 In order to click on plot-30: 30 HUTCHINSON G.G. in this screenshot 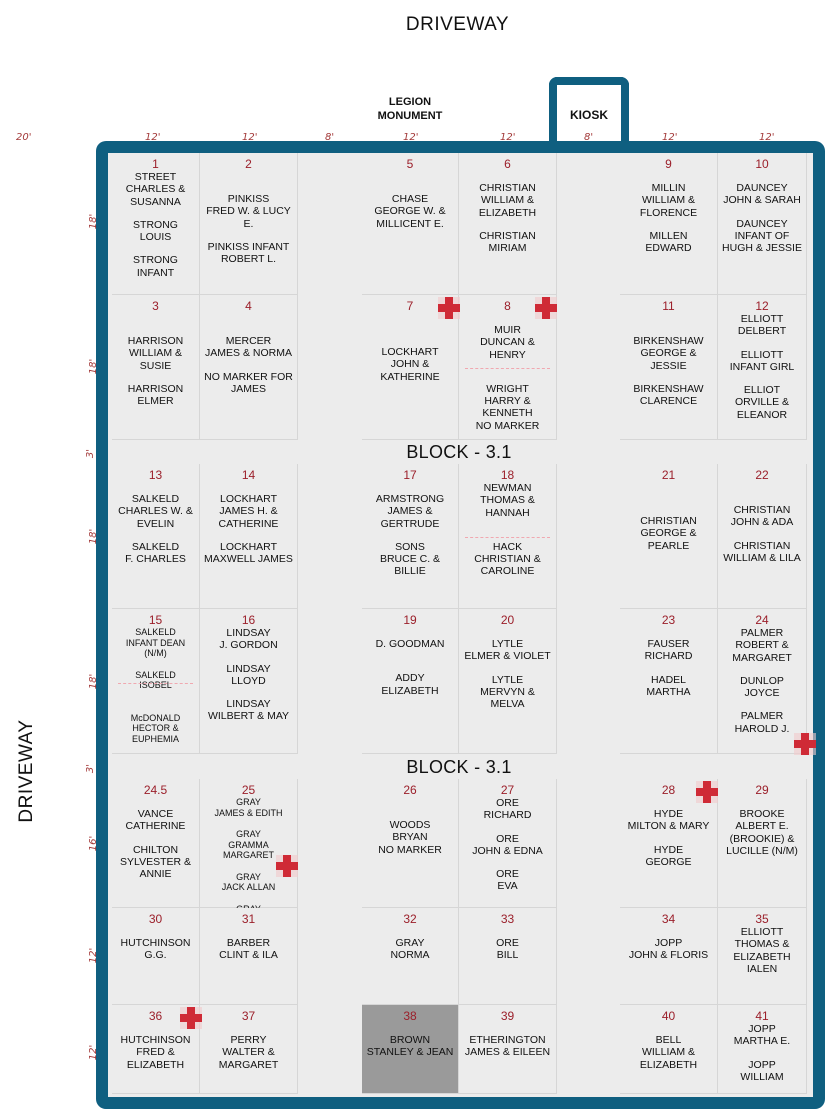, I will do `click(156, 956)`.